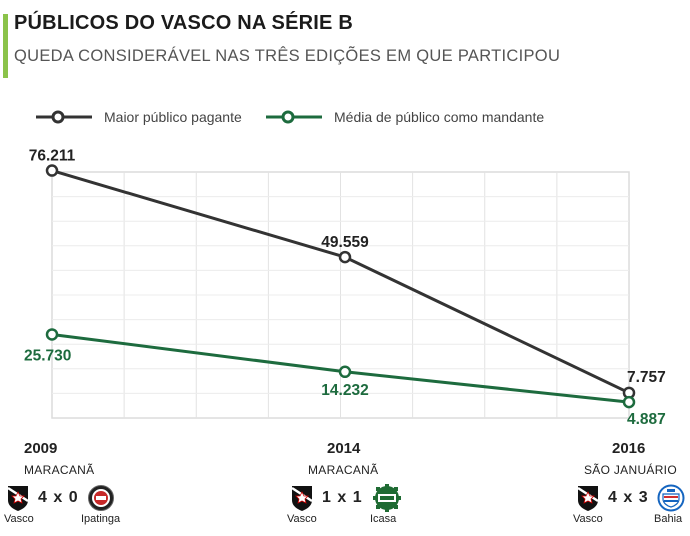 The width and height of the screenshot is (690, 536). Describe the element at coordinates (41, 448) in the screenshot. I see `x-tick-2009: 2009` at that location.